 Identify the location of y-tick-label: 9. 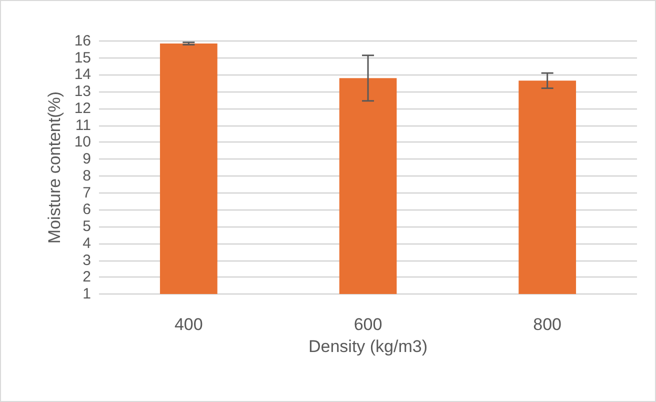
(86, 159).